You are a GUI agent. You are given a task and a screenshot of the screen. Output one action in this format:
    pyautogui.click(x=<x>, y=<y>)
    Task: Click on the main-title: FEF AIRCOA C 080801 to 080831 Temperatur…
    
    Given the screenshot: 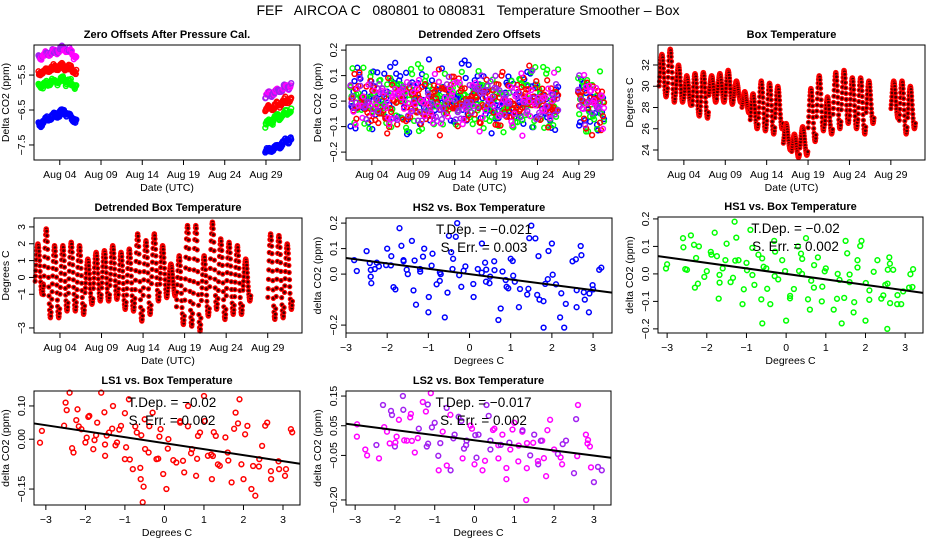 What is the action you would take?
    pyautogui.click(x=468, y=10)
    